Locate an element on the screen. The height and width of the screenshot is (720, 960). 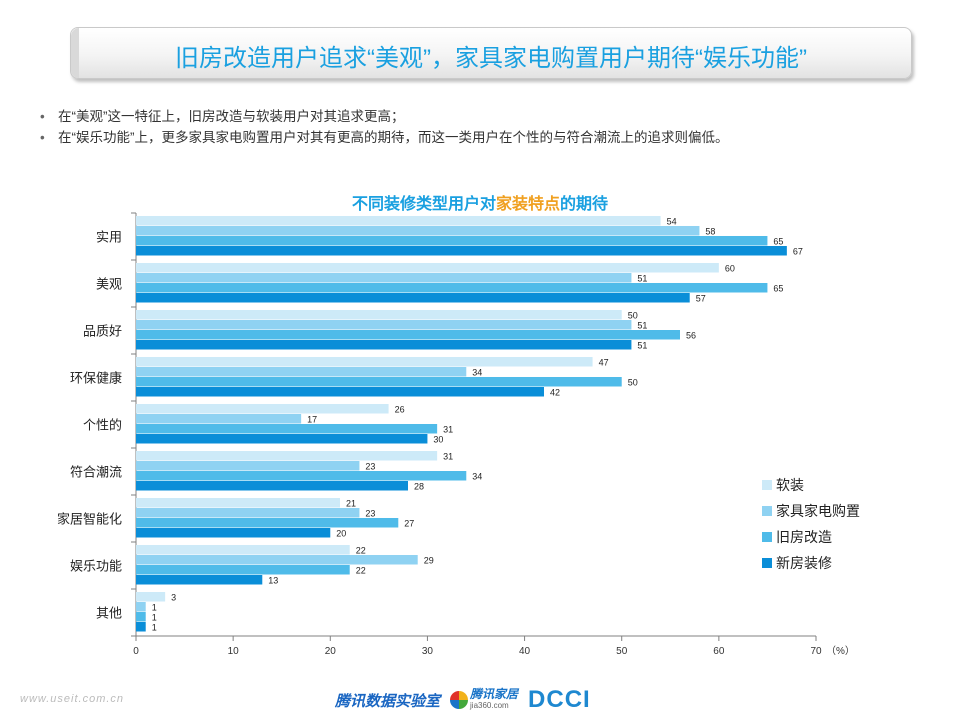
chart-title-part: 不同装修类型用户对 is located at coordinates (423, 204).